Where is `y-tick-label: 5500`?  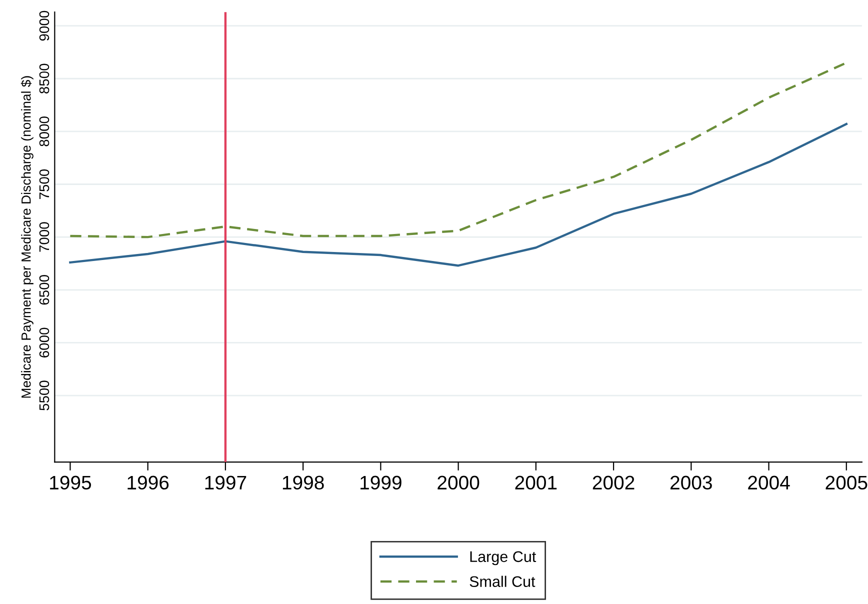
y-tick-label: 5500 is located at coordinates (44, 395).